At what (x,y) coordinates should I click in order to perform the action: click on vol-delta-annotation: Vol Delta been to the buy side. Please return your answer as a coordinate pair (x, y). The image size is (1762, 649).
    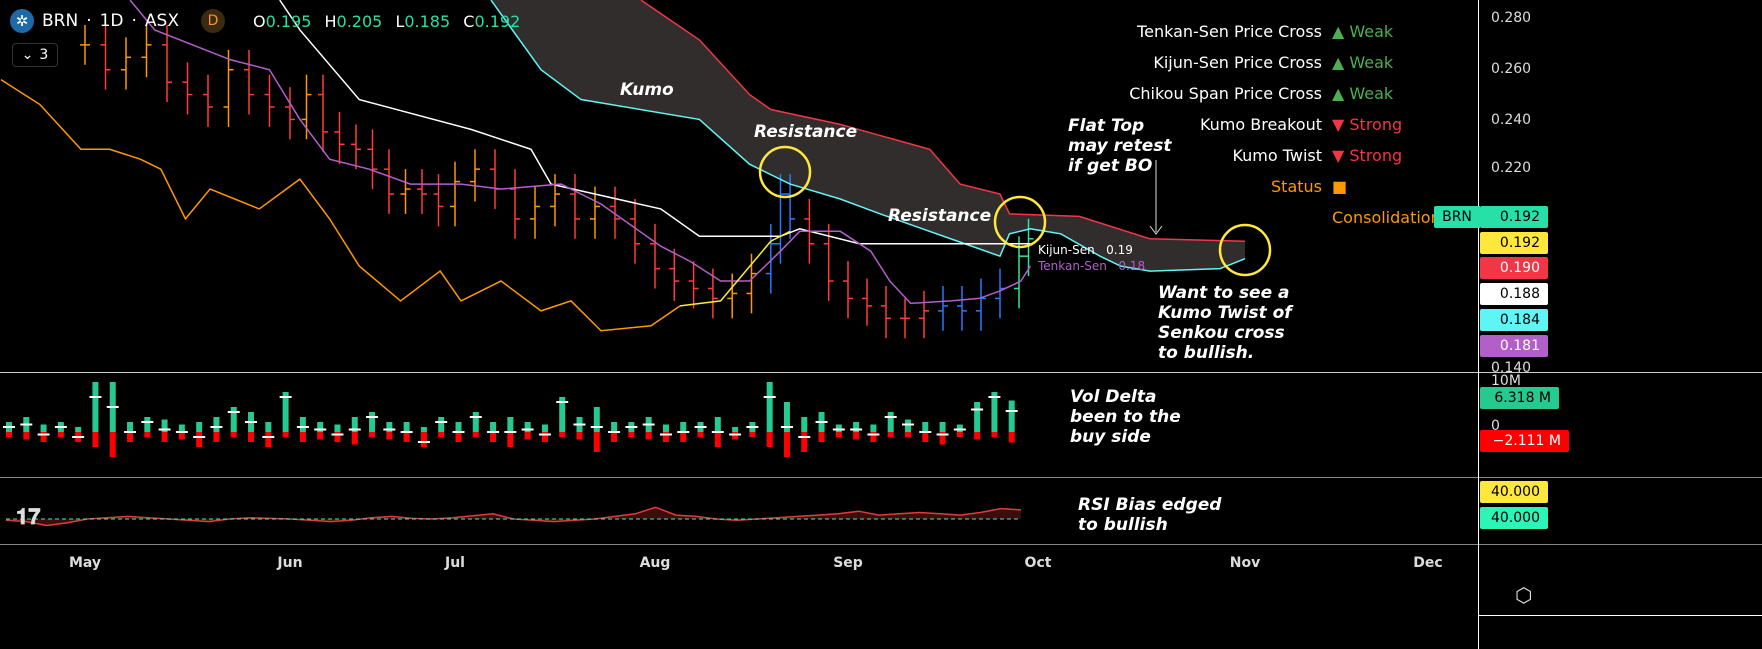
    Looking at the image, I should click on (1125, 417).